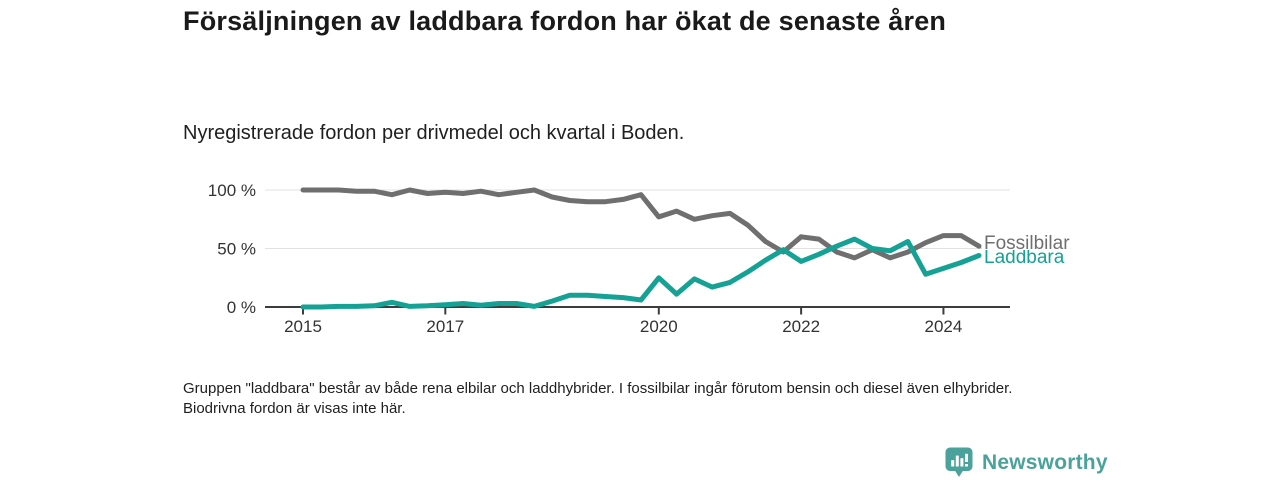 The image size is (1280, 480). Describe the element at coordinates (445, 326) in the screenshot. I see `x-tick-label: 2017` at that location.